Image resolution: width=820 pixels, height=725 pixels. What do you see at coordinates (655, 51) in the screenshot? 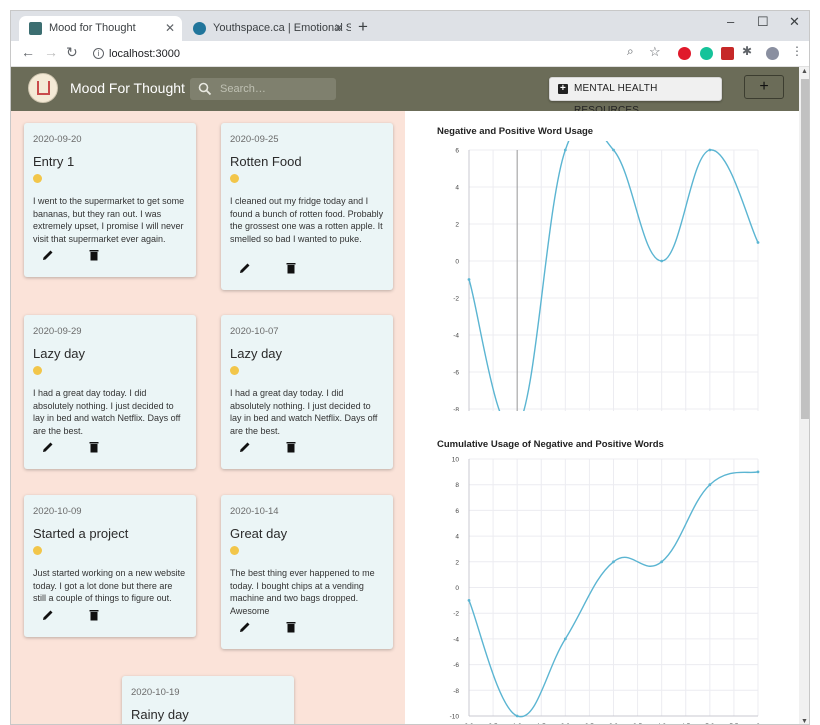
I see `bookmark-star-icon: ☆` at bounding box center [655, 51].